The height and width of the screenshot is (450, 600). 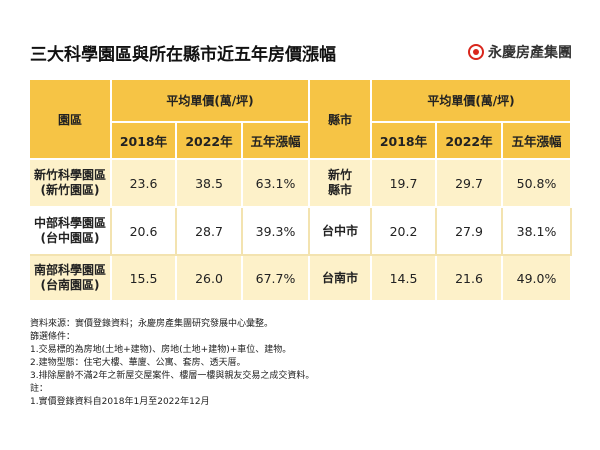 What do you see at coordinates (70, 238) in the screenshot?
I see `cell-line: (台中園區)` at bounding box center [70, 238].